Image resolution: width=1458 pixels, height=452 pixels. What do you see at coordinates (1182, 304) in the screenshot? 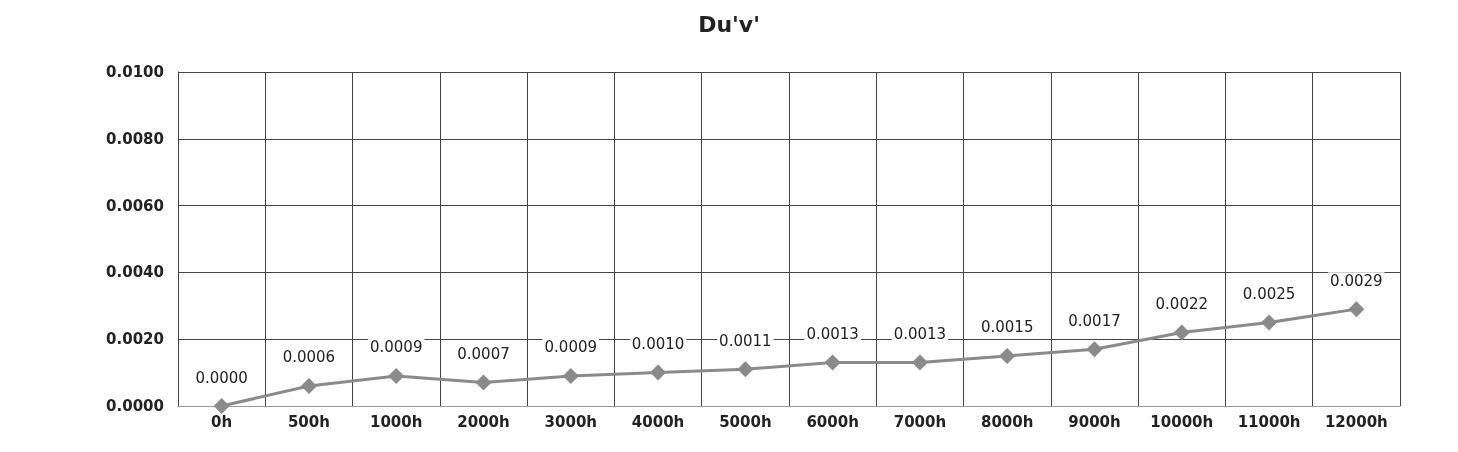
I see `data-label: 0.0022` at bounding box center [1182, 304].